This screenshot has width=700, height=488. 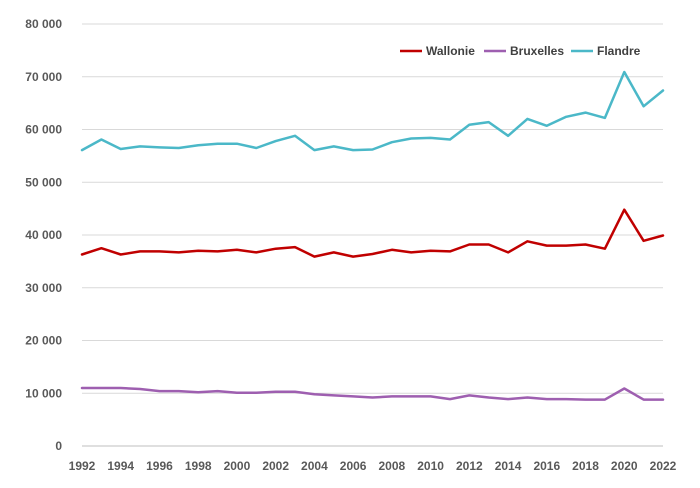 What do you see at coordinates (43, 393) in the screenshot?
I see `y-tick-label: 10 000` at bounding box center [43, 393].